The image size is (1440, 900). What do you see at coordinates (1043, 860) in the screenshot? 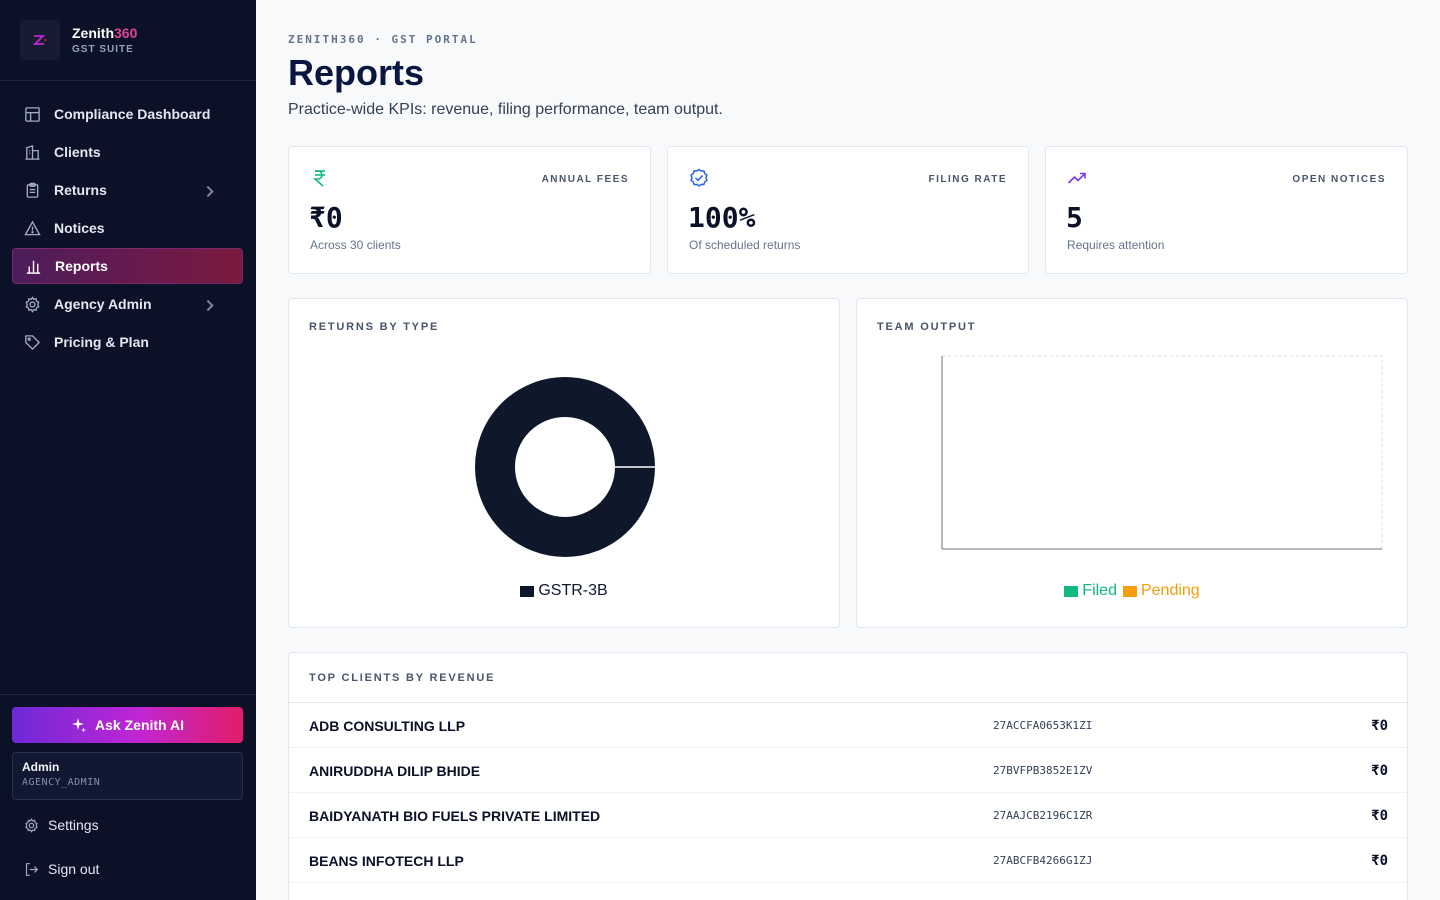
I see `client-gstin: 27ABCFB4266G1ZJ` at bounding box center [1043, 860].